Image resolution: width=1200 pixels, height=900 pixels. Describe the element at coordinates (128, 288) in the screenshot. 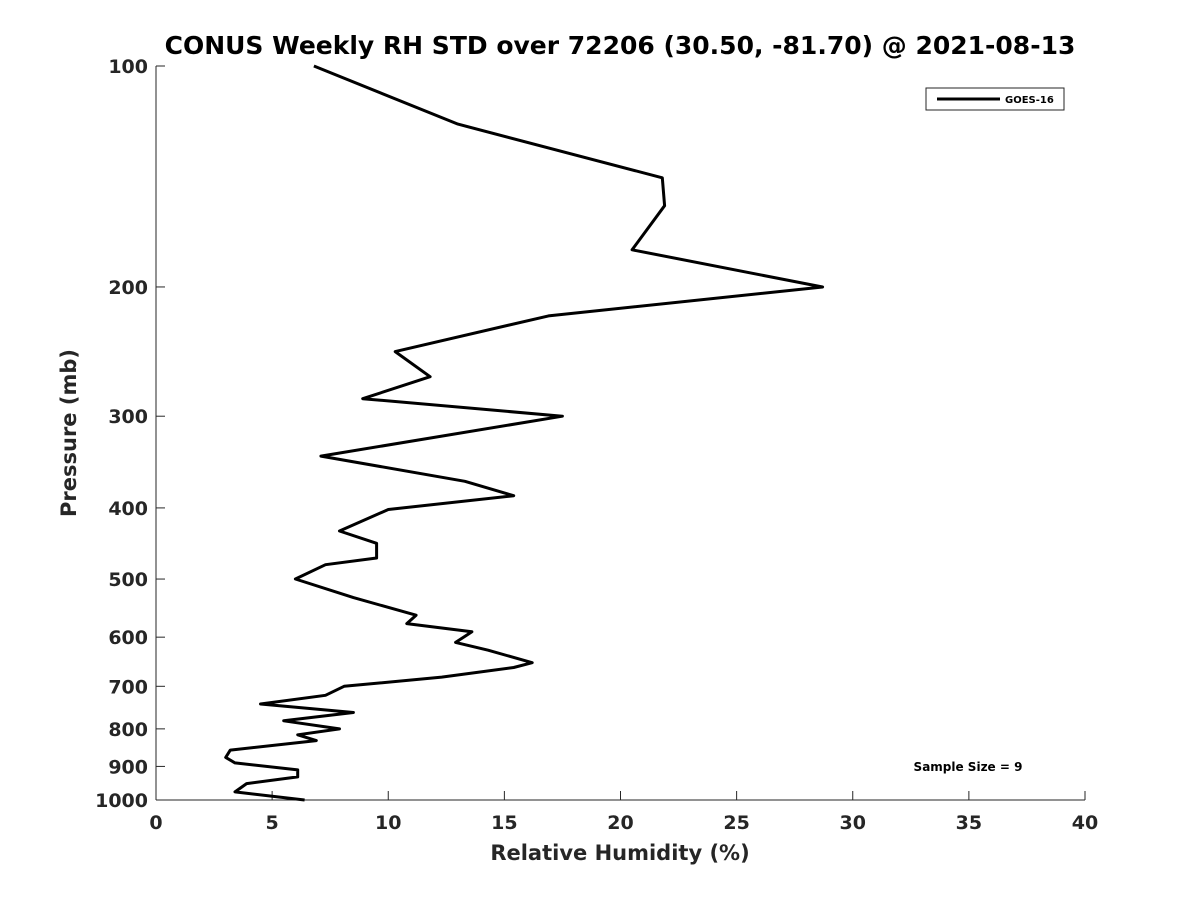

I see `y-tick-label: 200` at that location.